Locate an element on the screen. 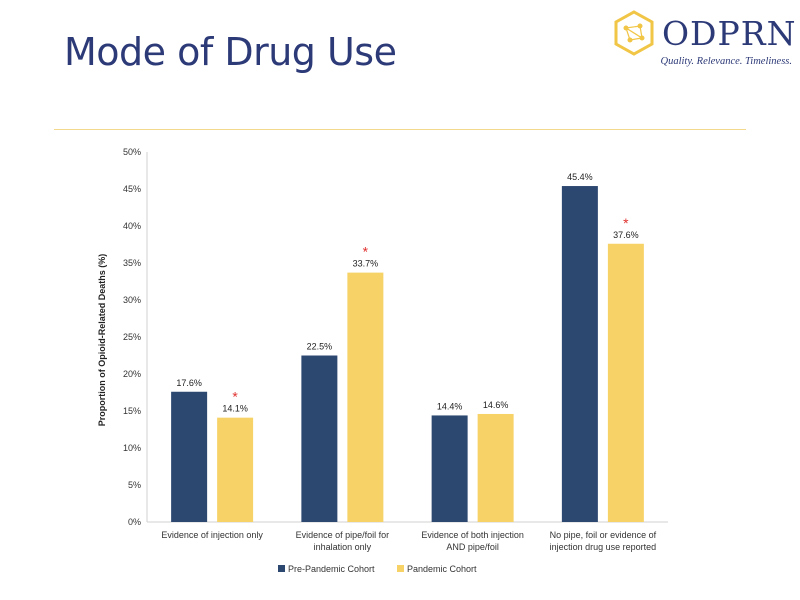 The width and height of the screenshot is (800, 600). data-label: 22.5% is located at coordinates (320, 347).